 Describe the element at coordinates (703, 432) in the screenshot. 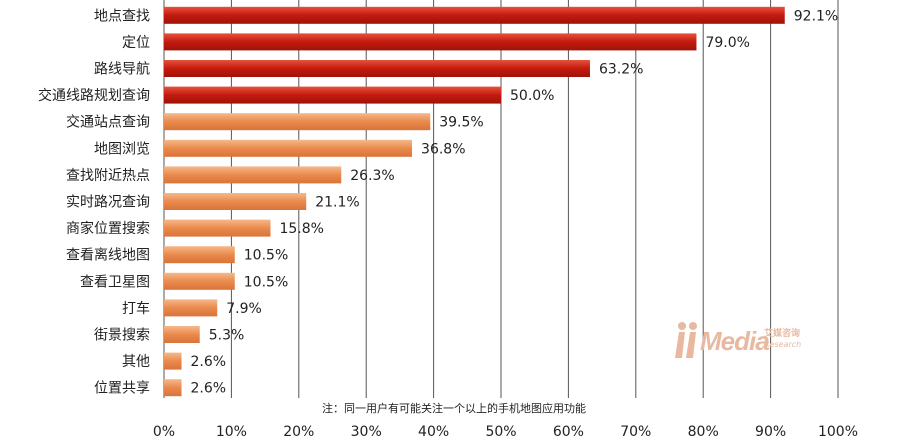

I see `x-tick-label: 80%` at that location.